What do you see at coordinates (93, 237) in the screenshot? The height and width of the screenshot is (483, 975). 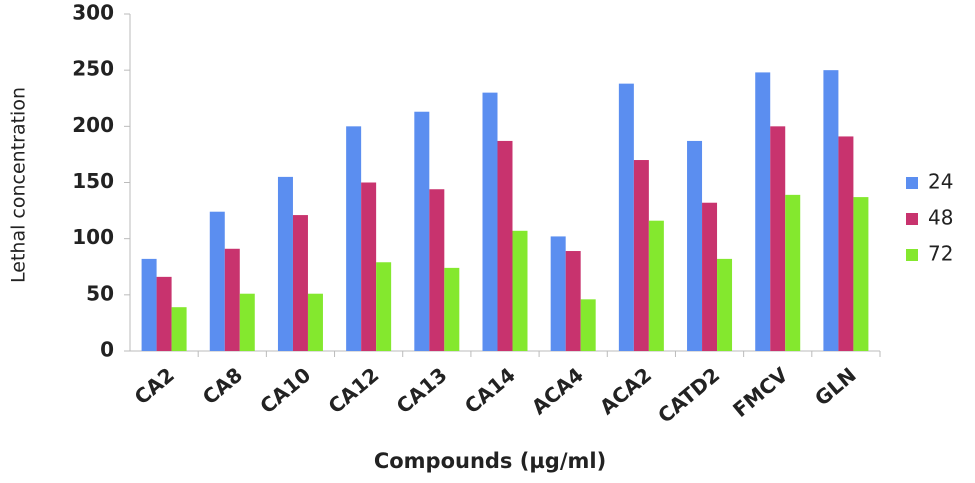 I see `y-tick-label: 100` at bounding box center [93, 237].